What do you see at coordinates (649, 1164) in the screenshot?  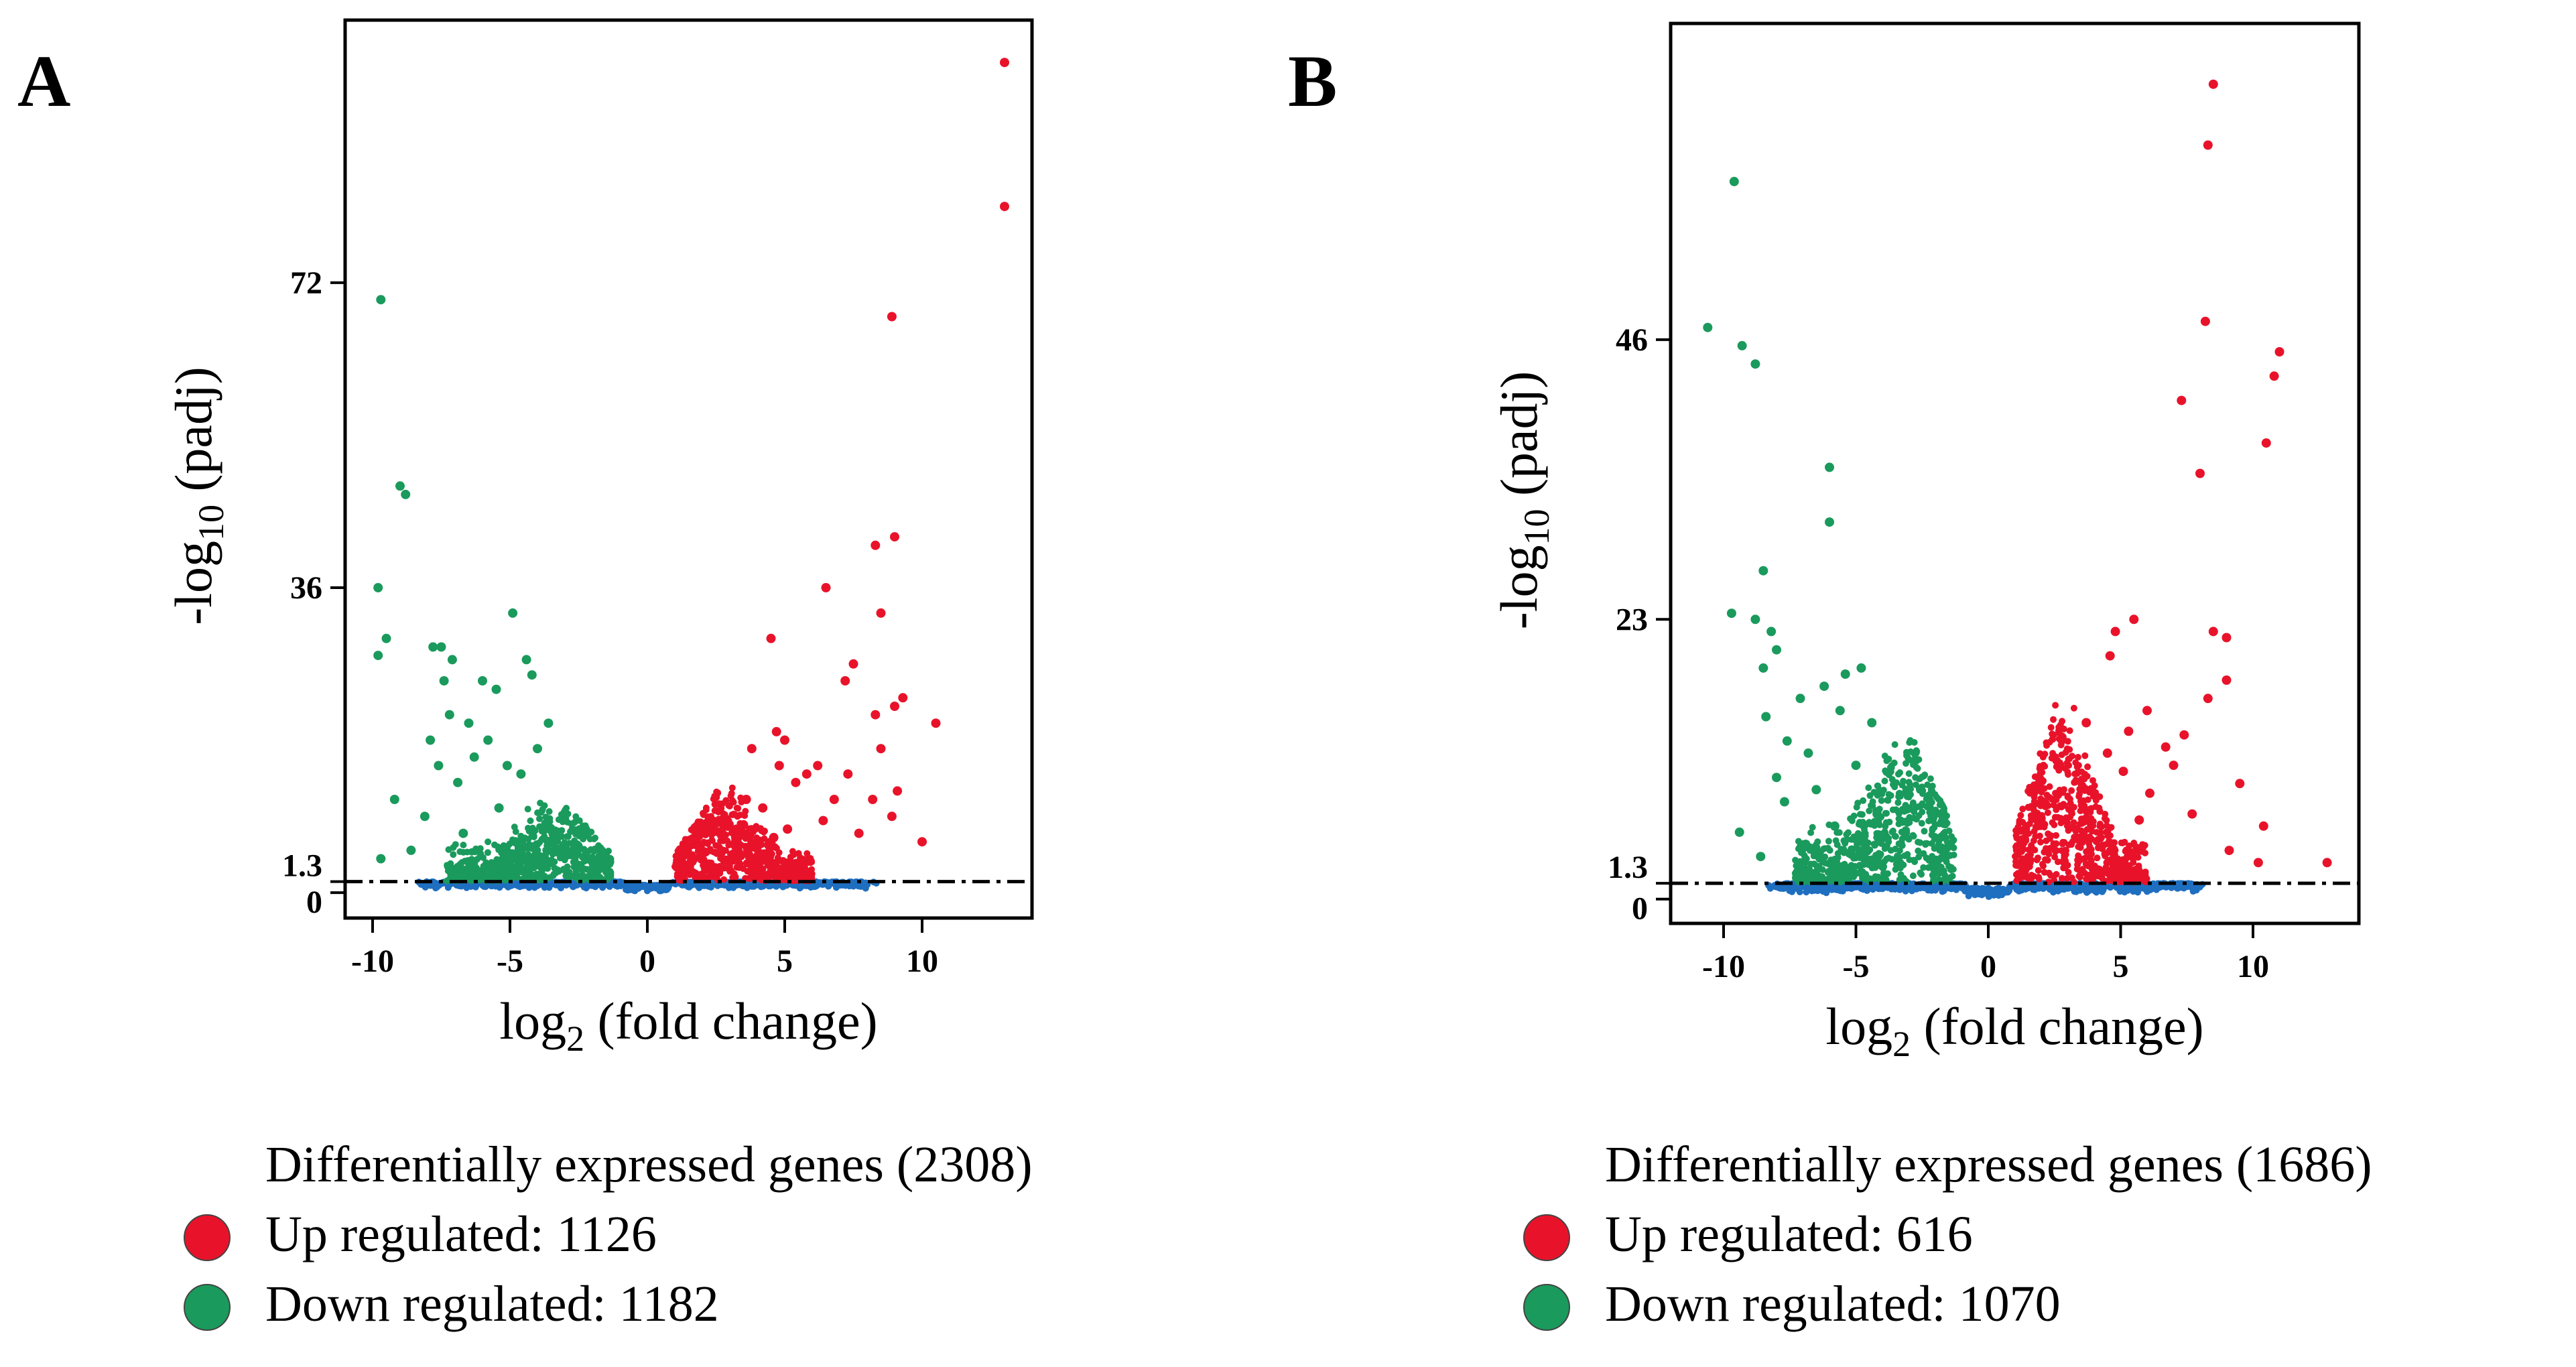 I see `legend-title: Differentially expressed genes (2308)` at bounding box center [649, 1164].